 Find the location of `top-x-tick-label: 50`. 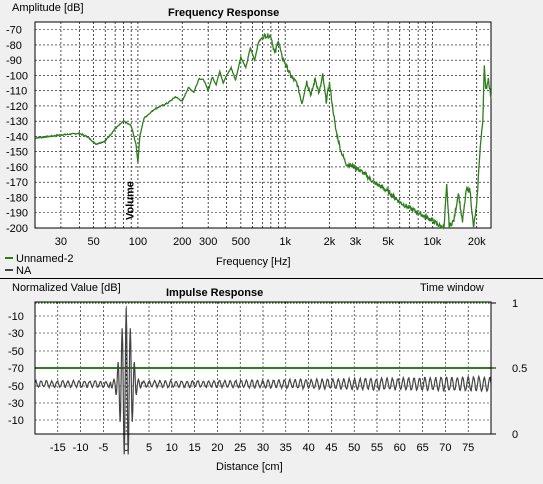

top-x-tick-label: 50 is located at coordinates (93, 242).